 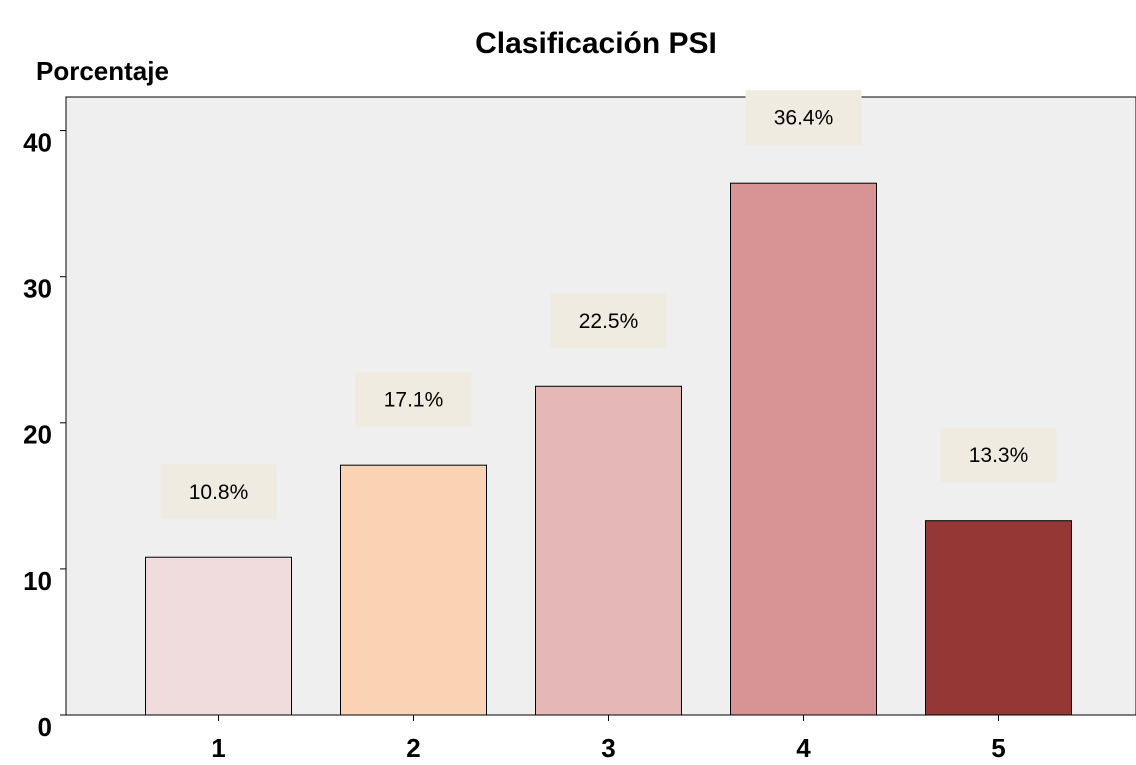 I want to click on value-label: 17.1%, so click(x=414, y=400).